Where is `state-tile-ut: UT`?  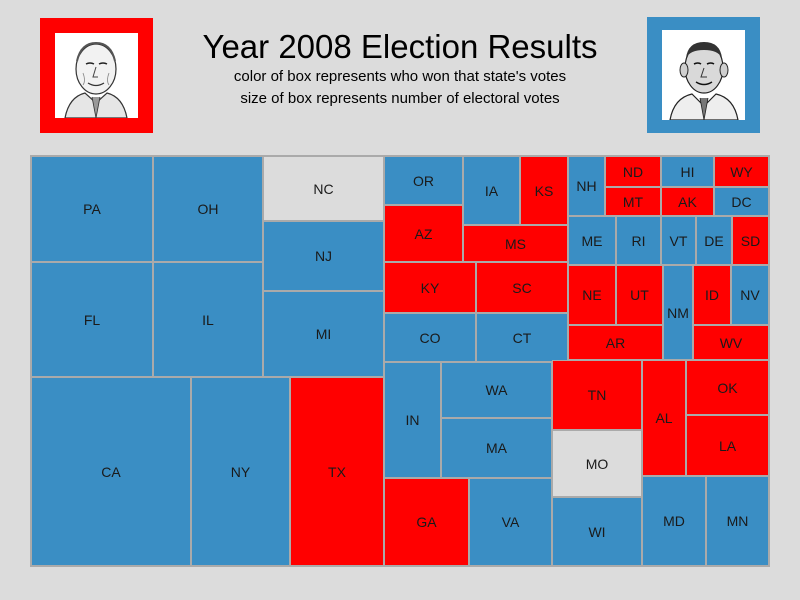
state-tile-ut: UT is located at coordinates (639, 295).